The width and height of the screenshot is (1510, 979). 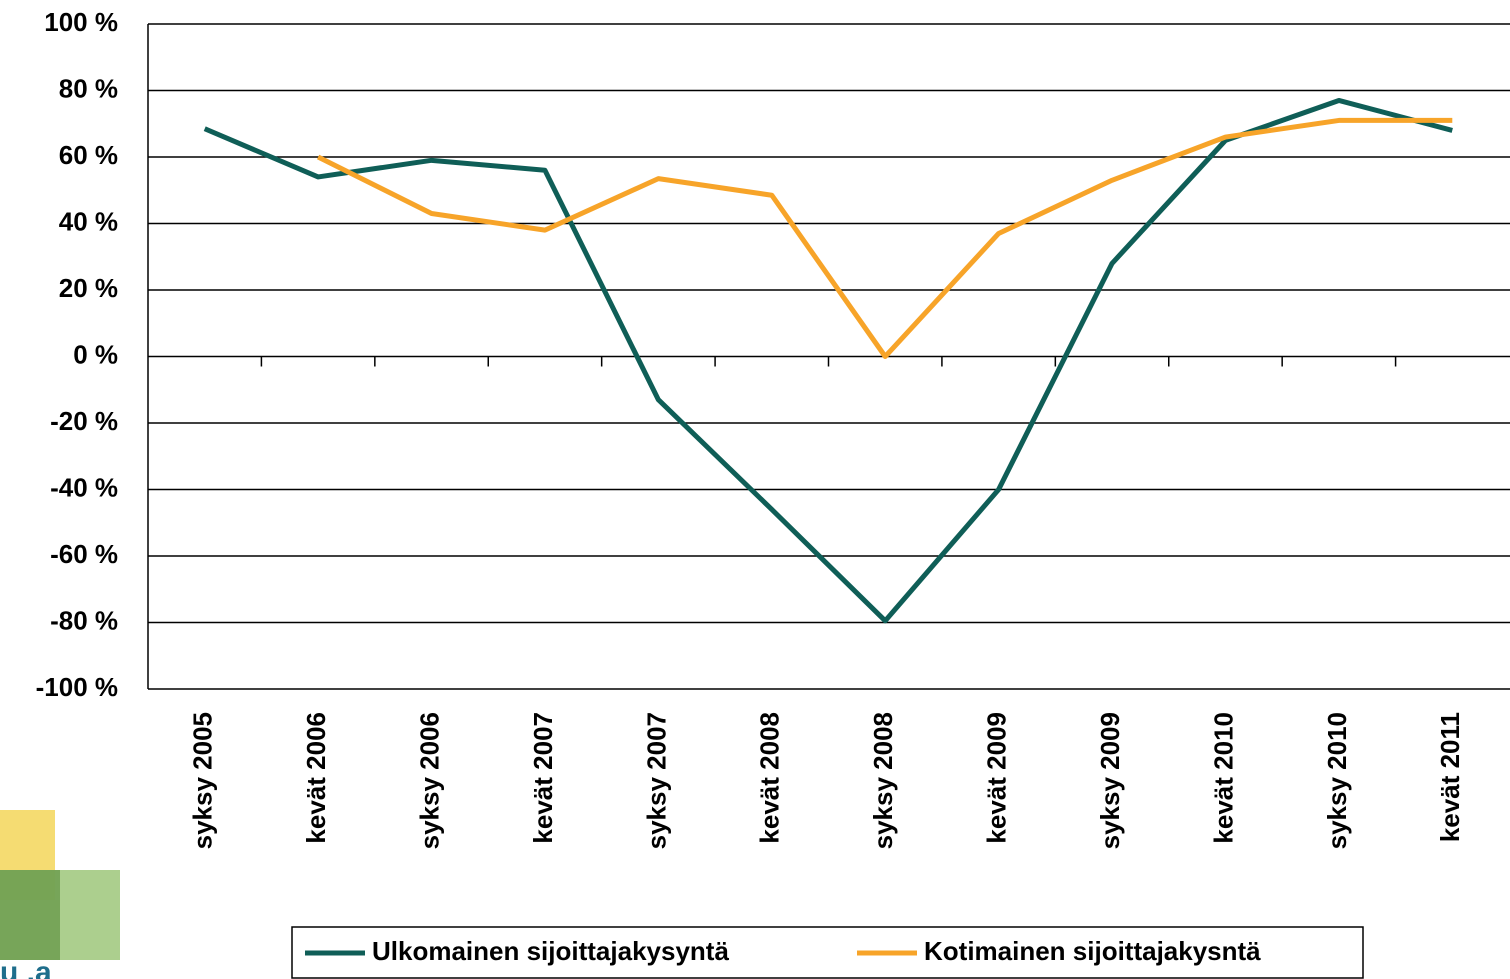 What do you see at coordinates (656, 780) in the screenshot?
I see `x-tick-label: syksy 2007` at bounding box center [656, 780].